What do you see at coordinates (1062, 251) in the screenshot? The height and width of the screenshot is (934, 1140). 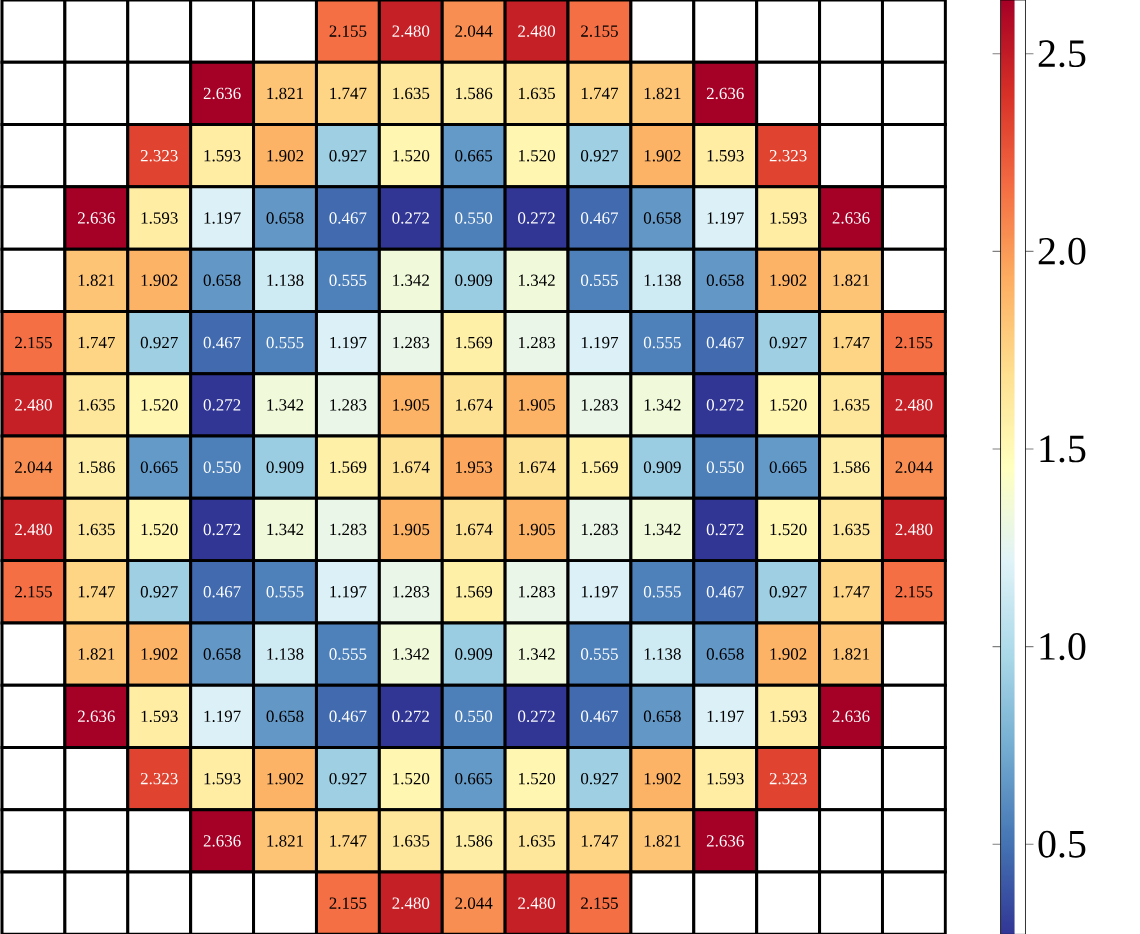 I see `color-bar-label: 2.0` at bounding box center [1062, 251].